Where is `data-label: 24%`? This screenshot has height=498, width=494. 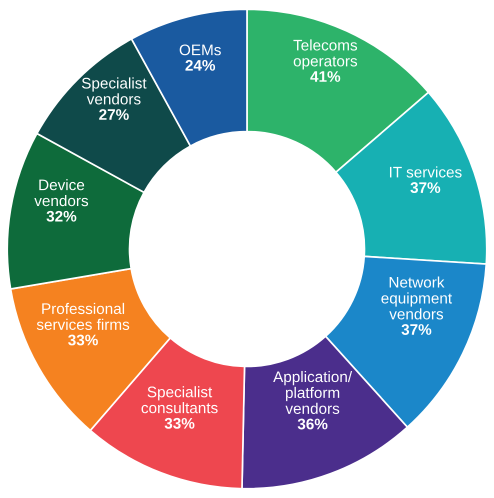
data-label: 24% is located at coordinates (200, 65).